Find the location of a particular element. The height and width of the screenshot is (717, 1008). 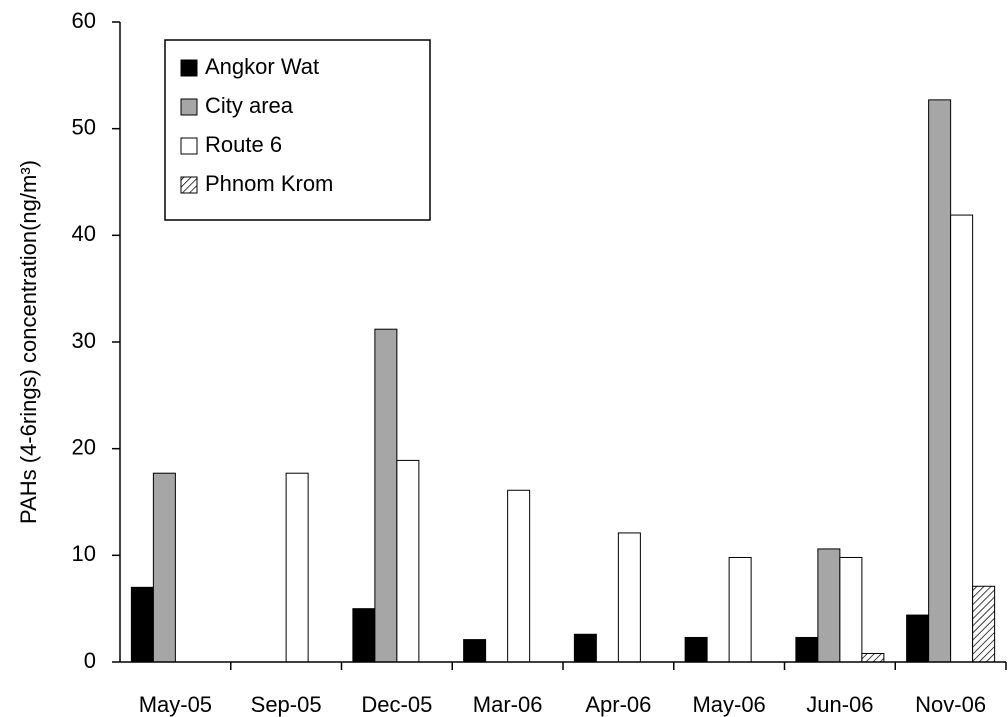

legend-label: Angkor Wat is located at coordinates (262, 66).